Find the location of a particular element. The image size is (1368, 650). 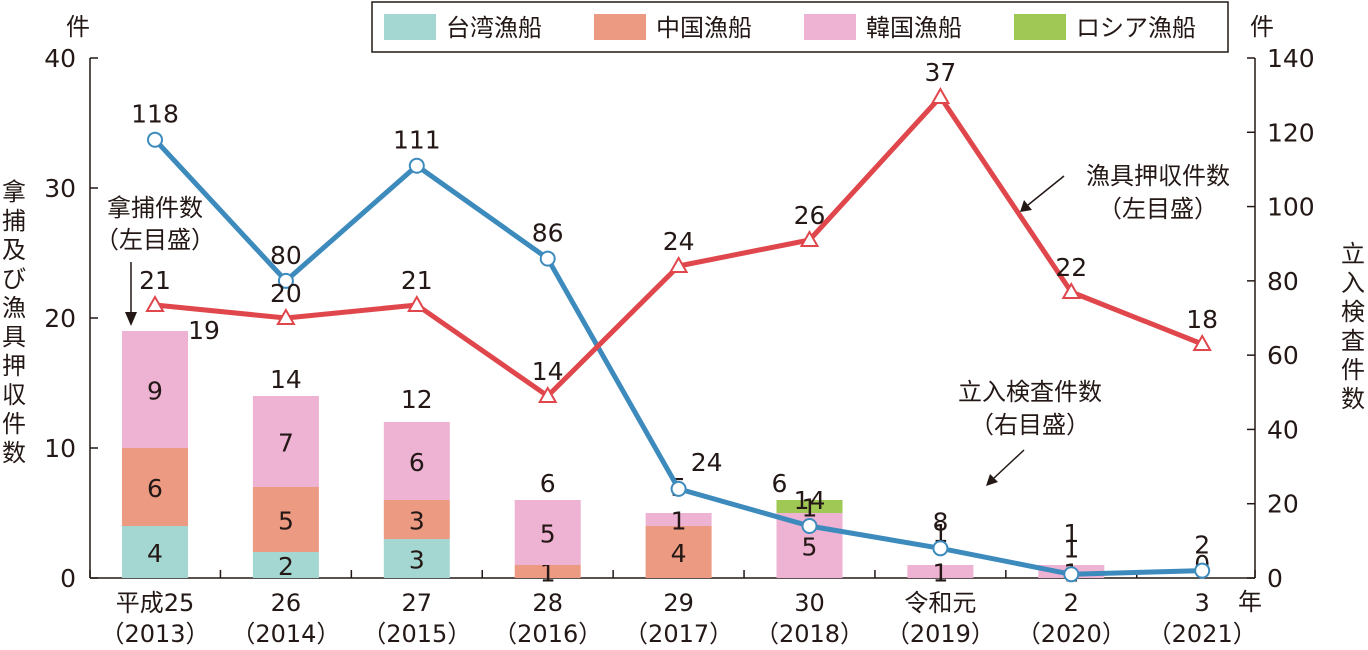

right-tick-label: 80 is located at coordinates (1283, 281).